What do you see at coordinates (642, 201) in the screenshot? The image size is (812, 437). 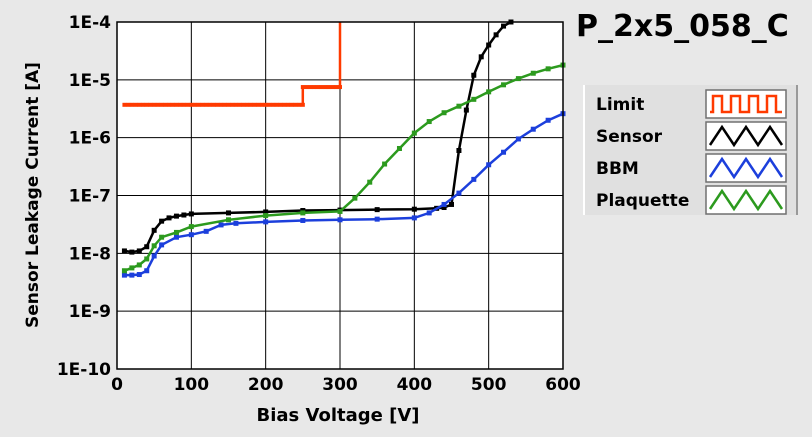 I see `legend-label-plaquette: Plaquette` at bounding box center [642, 201].